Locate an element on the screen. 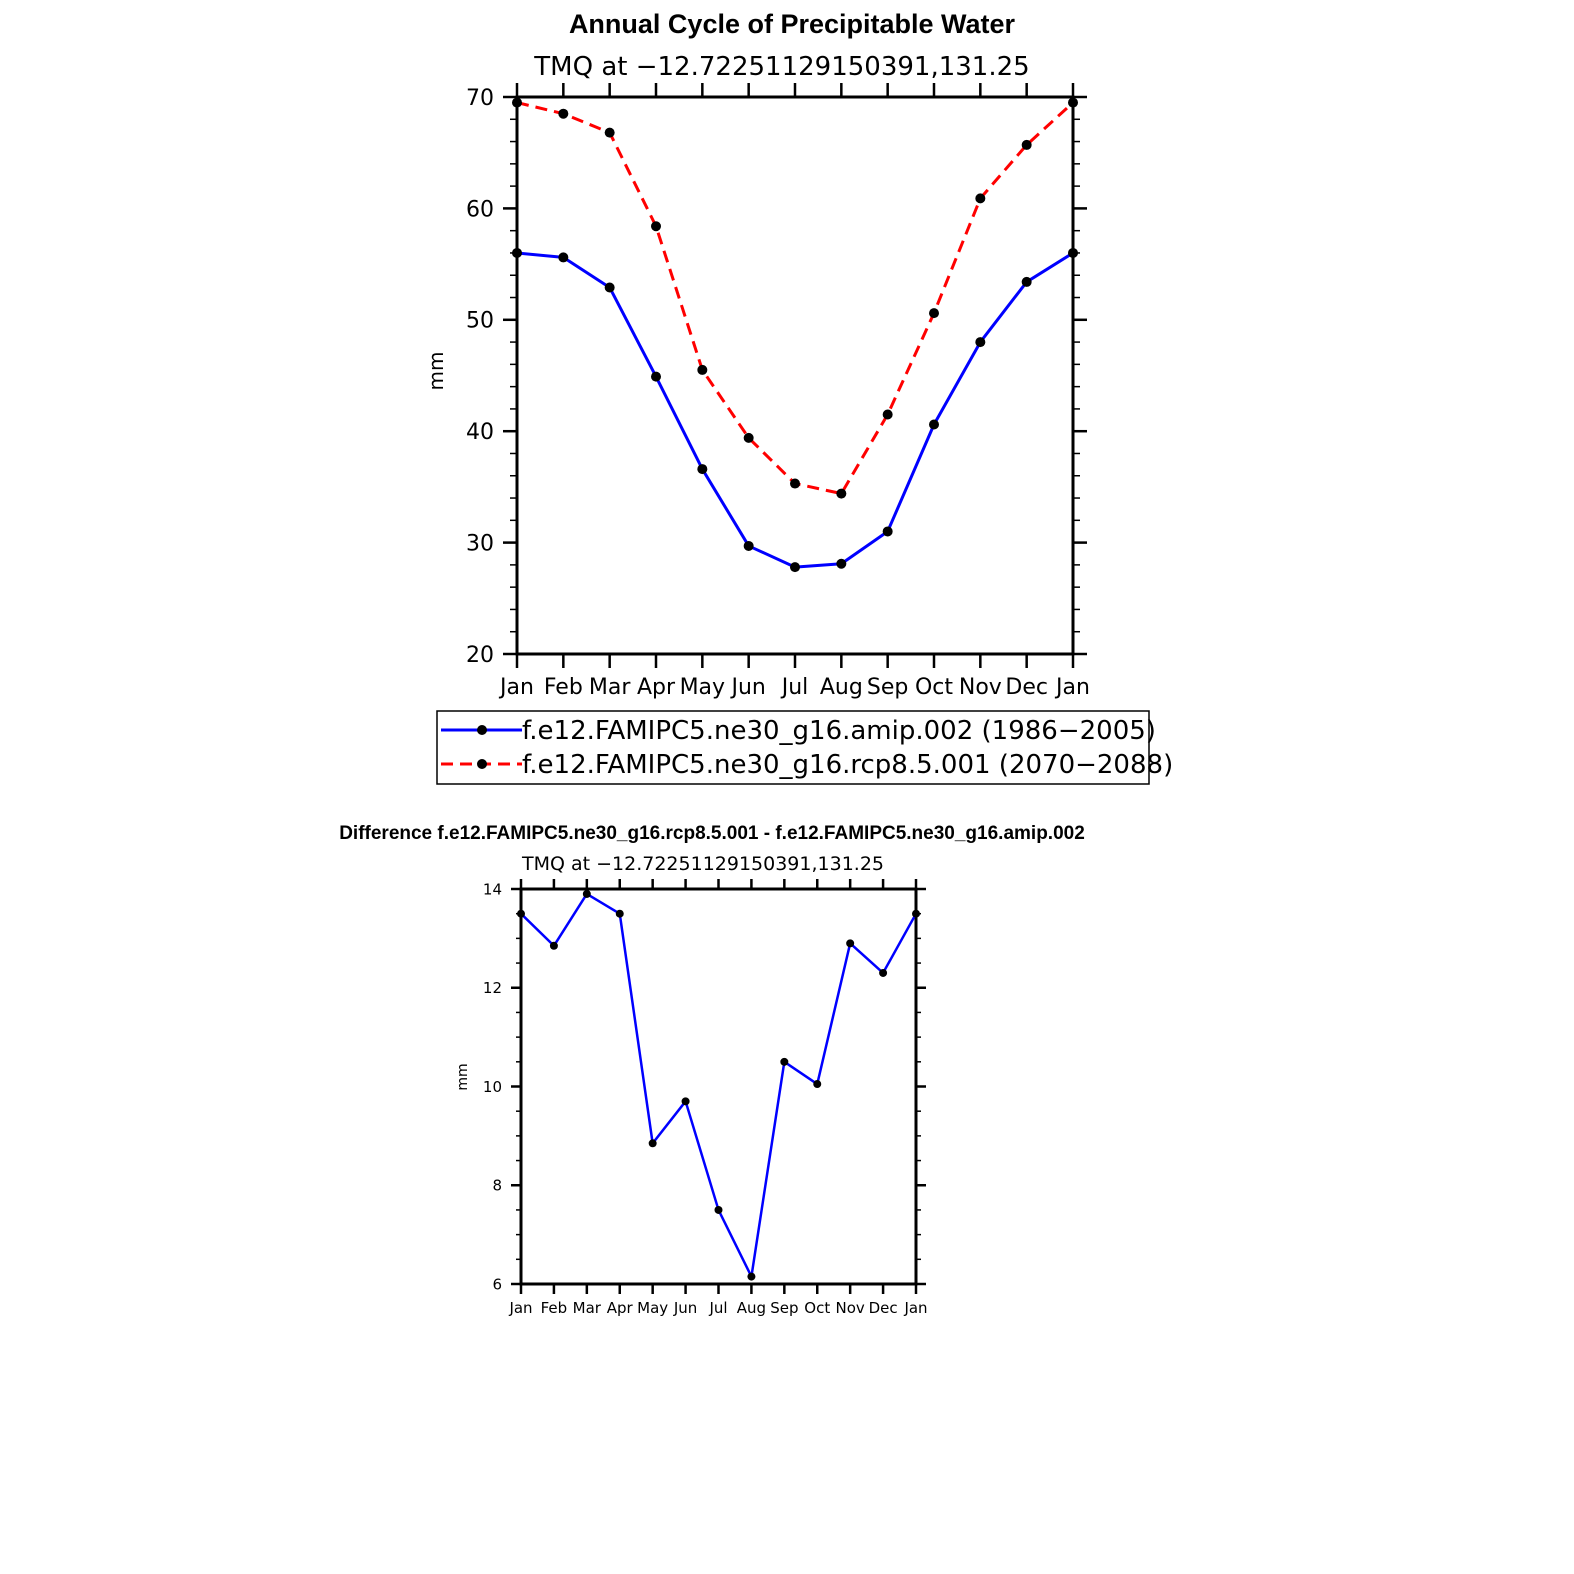 The height and width of the screenshot is (1574, 1574). chart-title: Annual Cycle of Precipitable Water is located at coordinates (792, 24).